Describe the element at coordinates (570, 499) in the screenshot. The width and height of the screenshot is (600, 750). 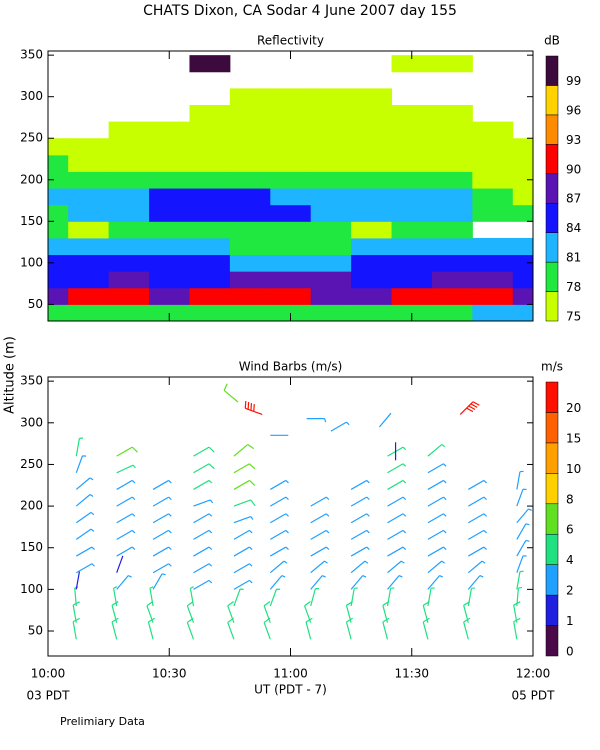
I see `colorbar-label: 8` at that location.